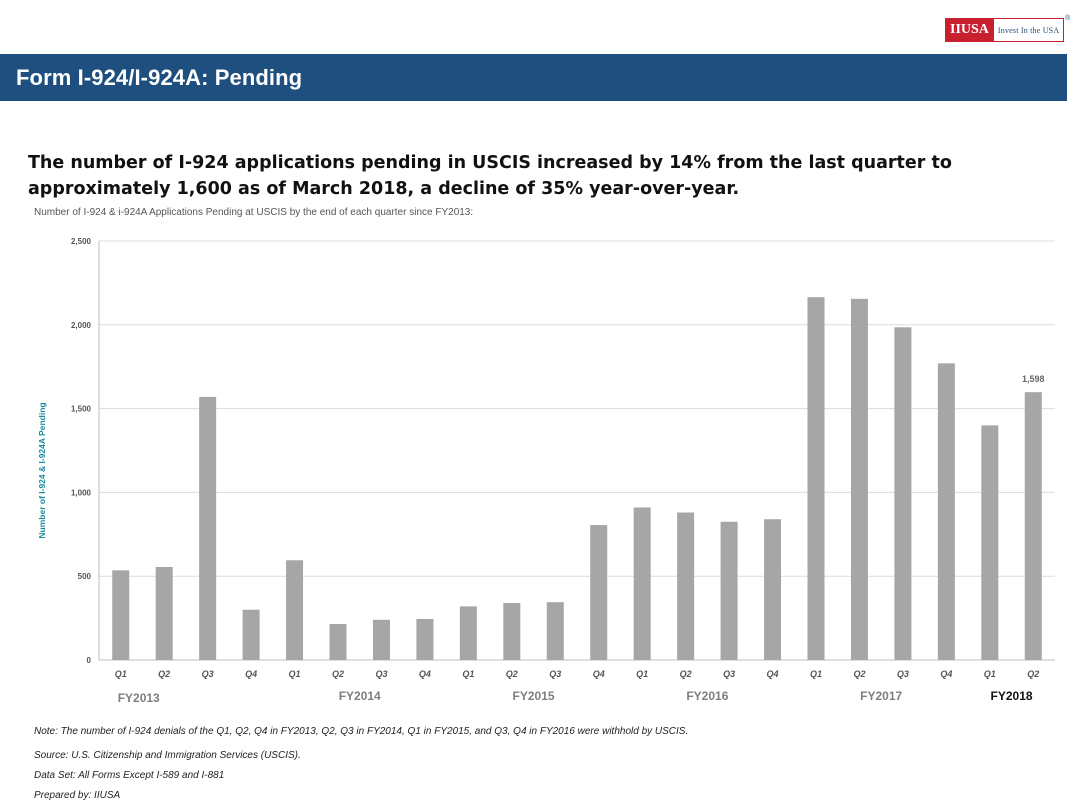 This screenshot has width=1080, height=811. Describe the element at coordinates (89, 660) in the screenshot. I see `y-tick-label: 0` at that location.